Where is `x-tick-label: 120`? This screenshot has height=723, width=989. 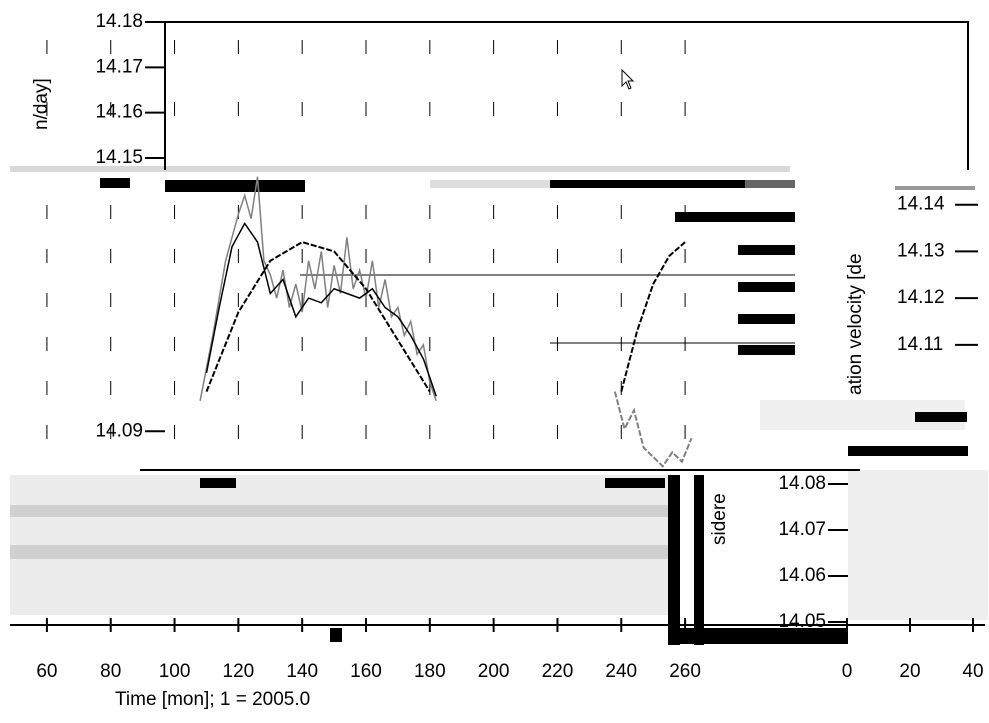
x-tick-label: 120 is located at coordinates (239, 671).